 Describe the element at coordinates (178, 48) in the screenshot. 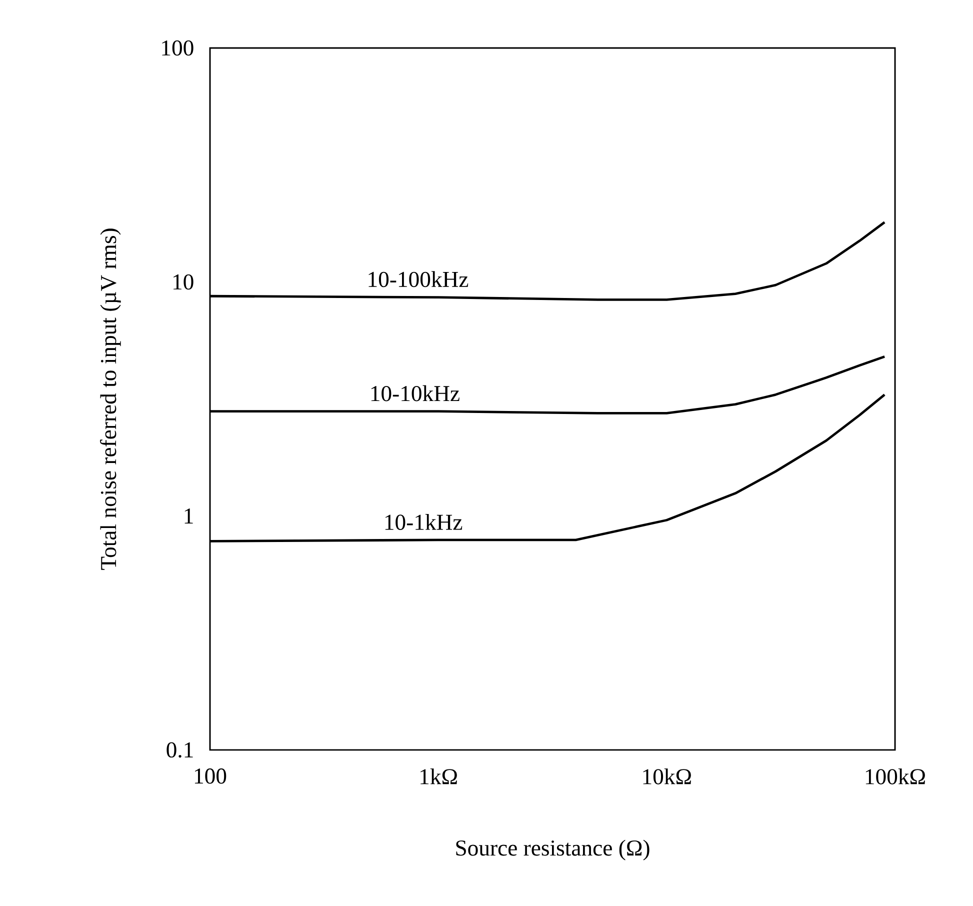

I see `y-tick-label: 100` at that location.